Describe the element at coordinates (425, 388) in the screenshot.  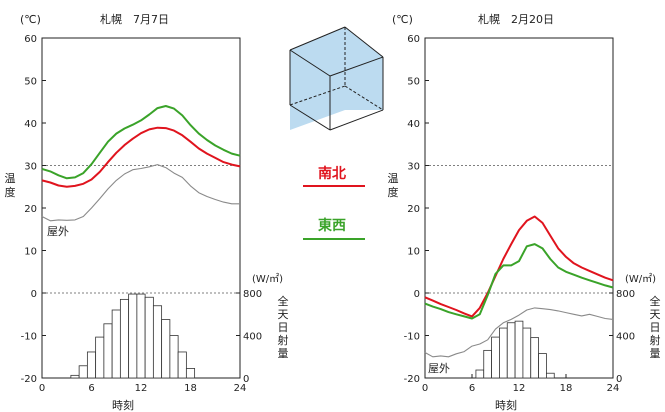
I see `right-xtick-label: 0` at that location.